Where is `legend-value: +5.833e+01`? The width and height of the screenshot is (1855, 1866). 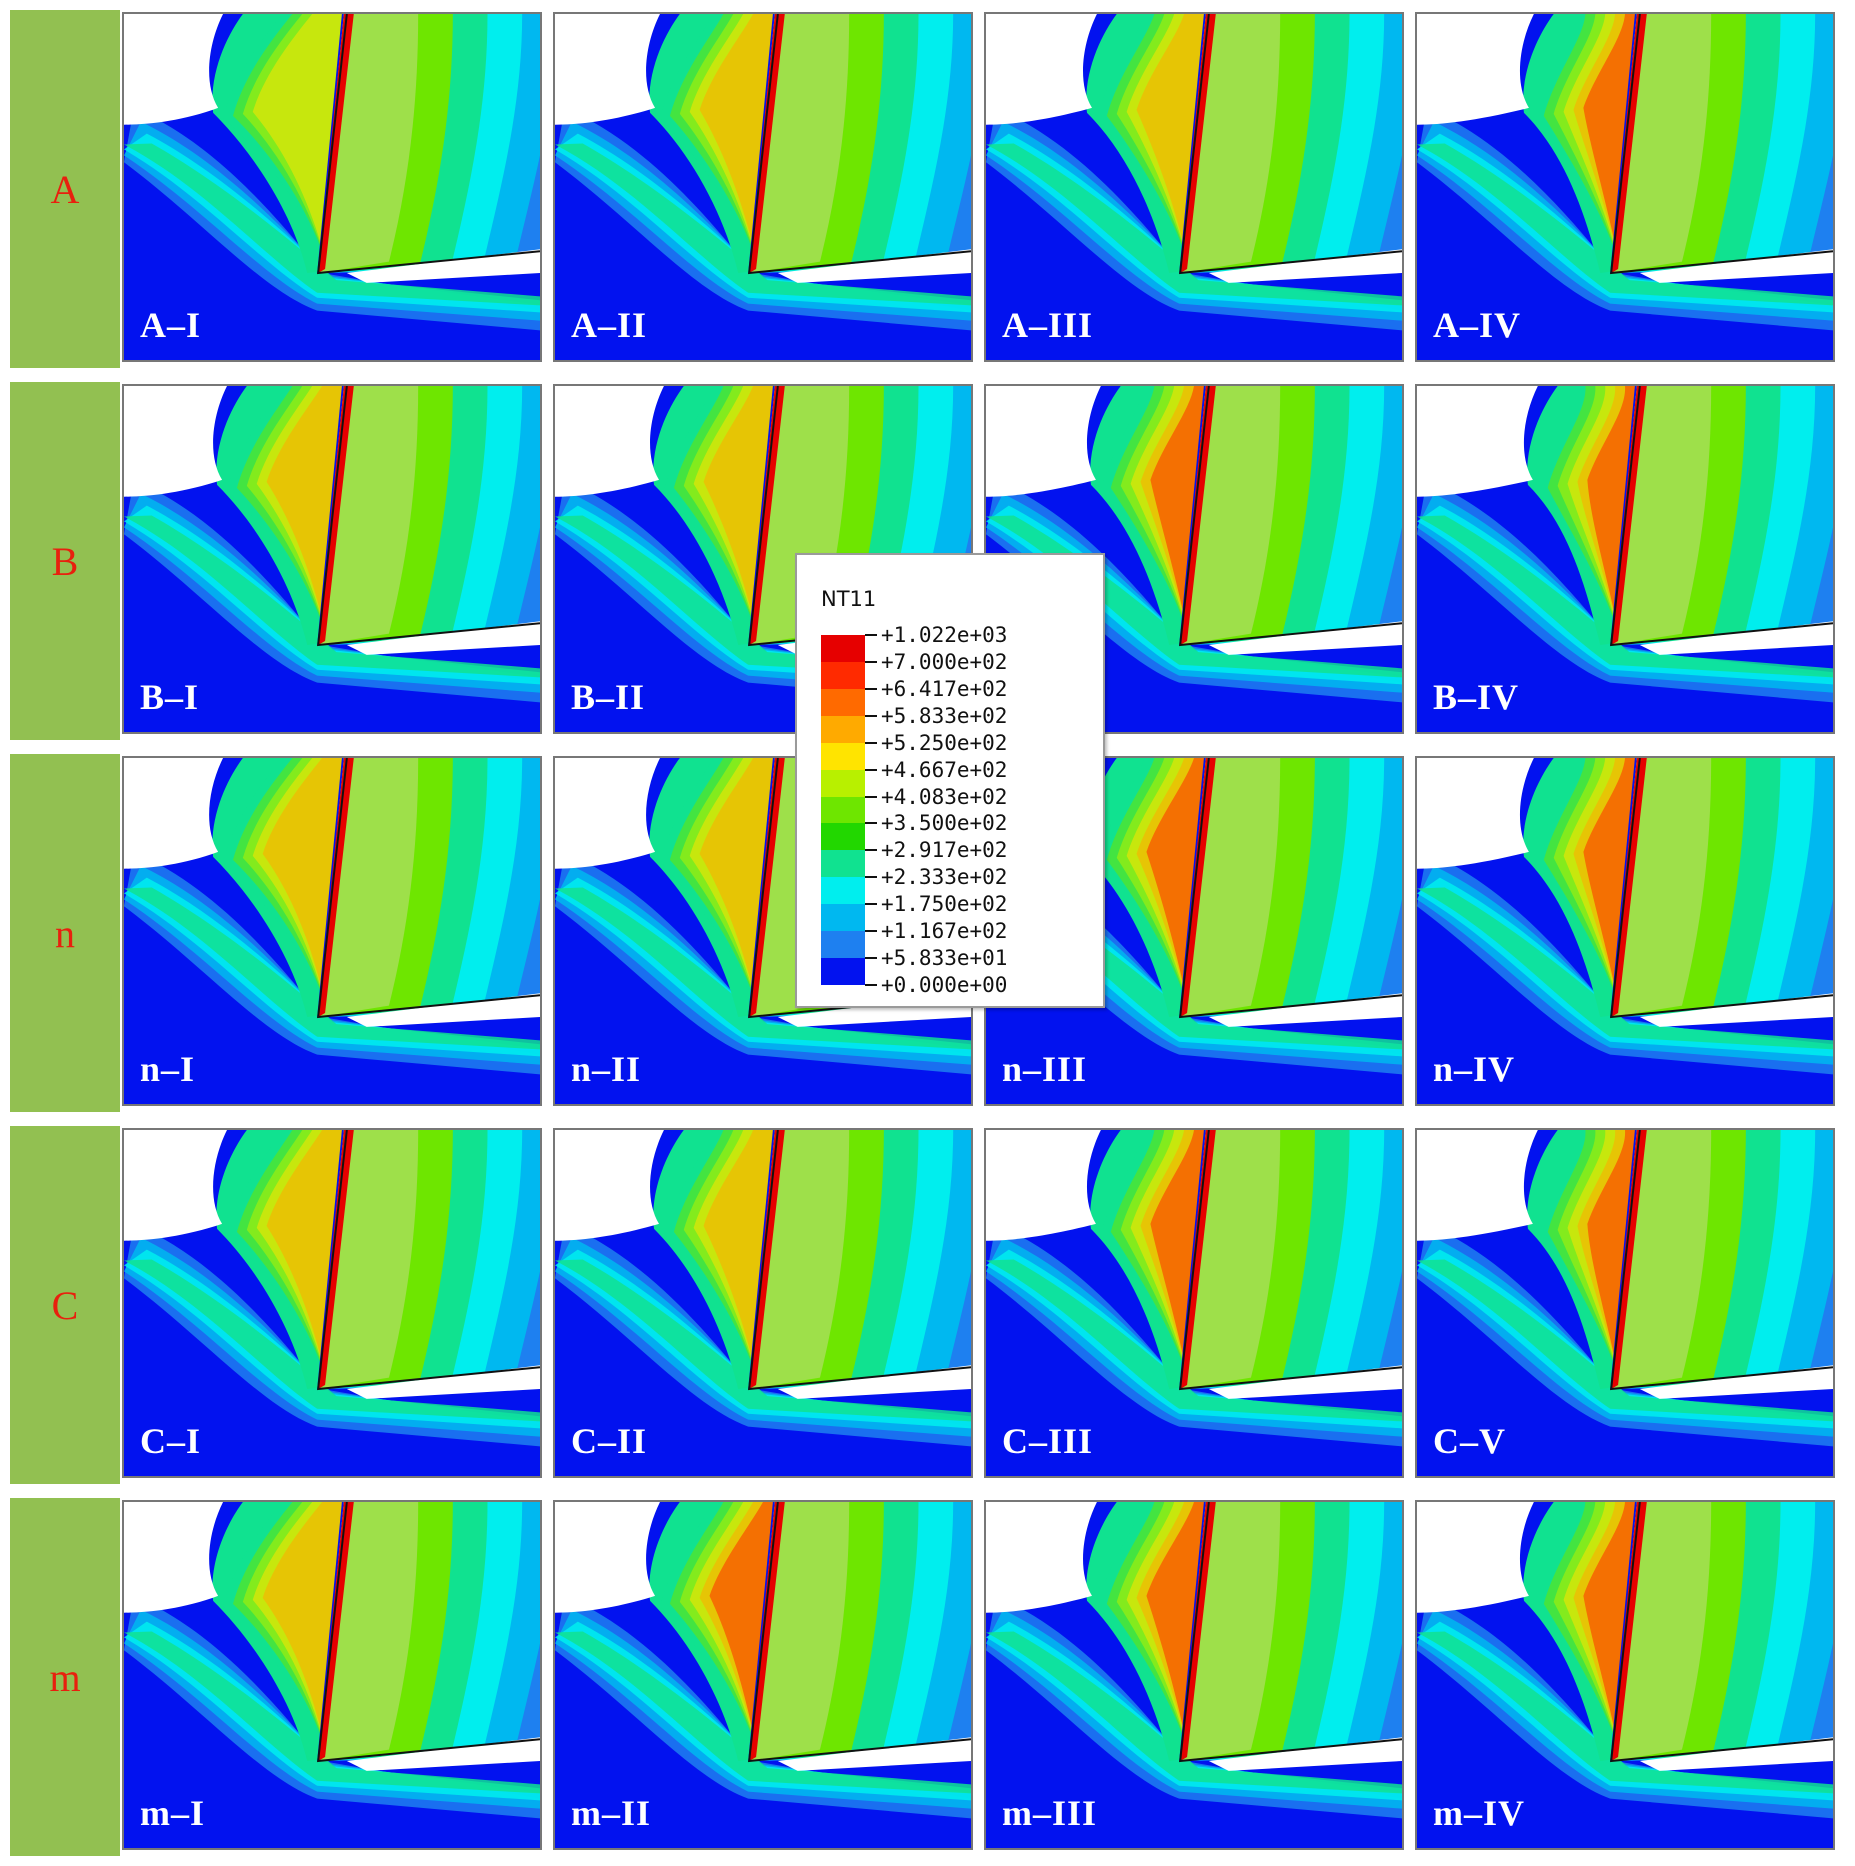 legend-value: +5.833e+01 is located at coordinates (944, 958).